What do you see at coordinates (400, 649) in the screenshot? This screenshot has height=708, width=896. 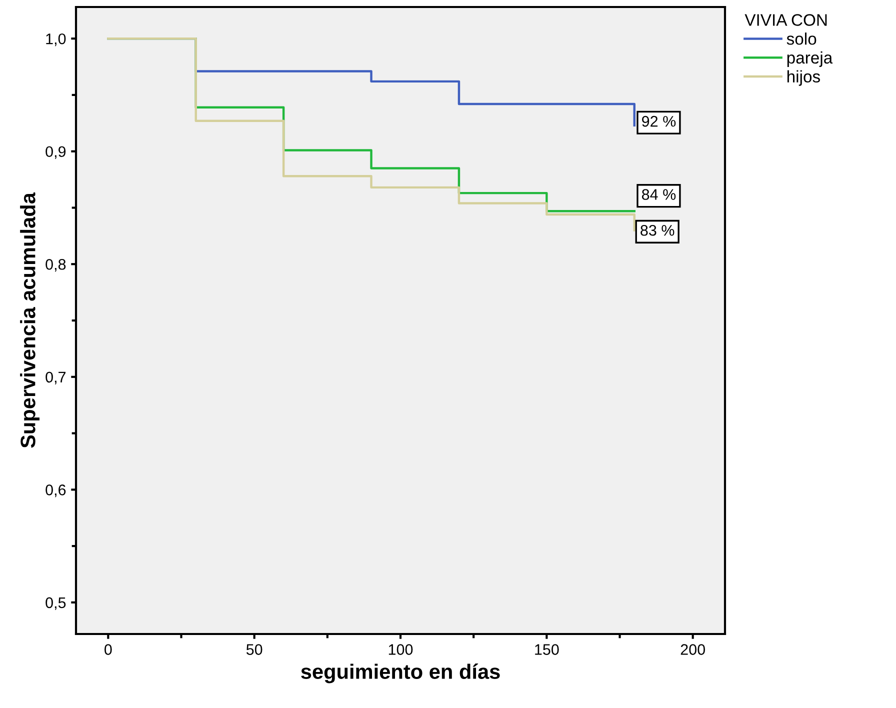 I see `x-tick-label: 100` at bounding box center [400, 649].